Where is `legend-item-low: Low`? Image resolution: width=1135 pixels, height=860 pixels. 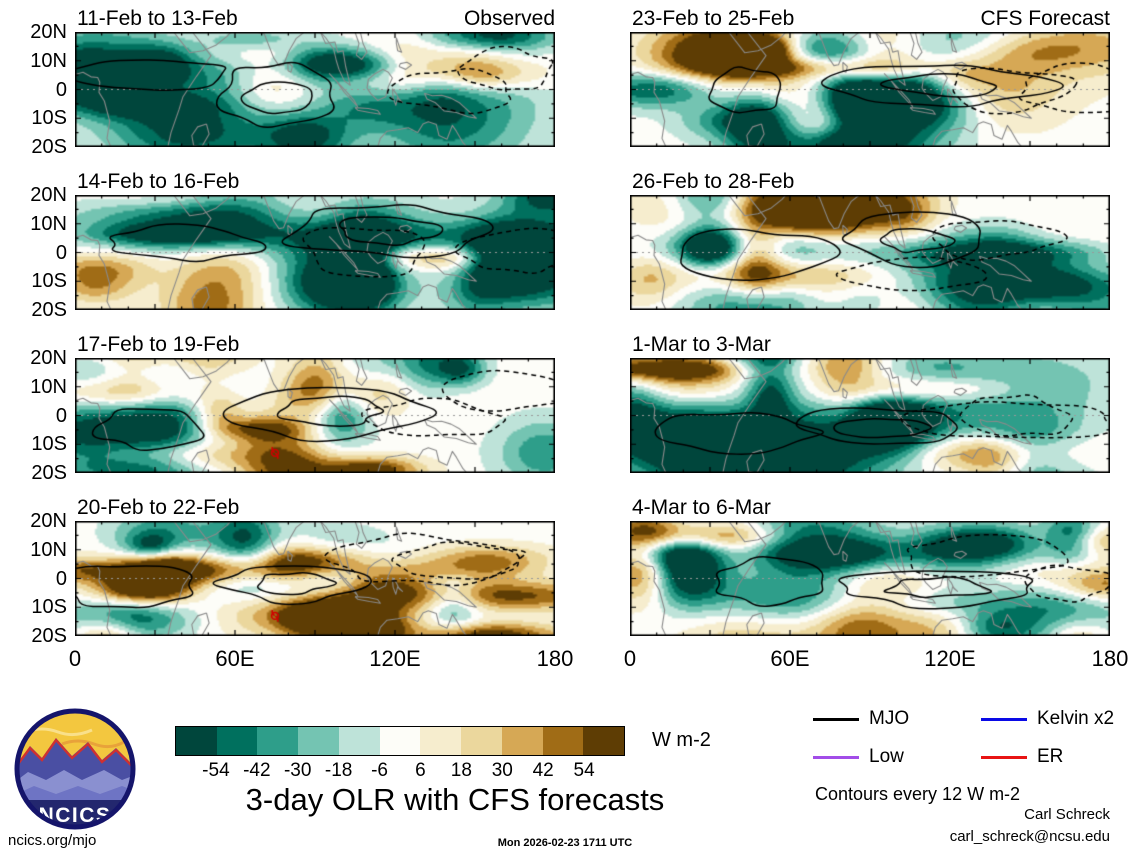 legend-item-low: Low is located at coordinates (897, 757).